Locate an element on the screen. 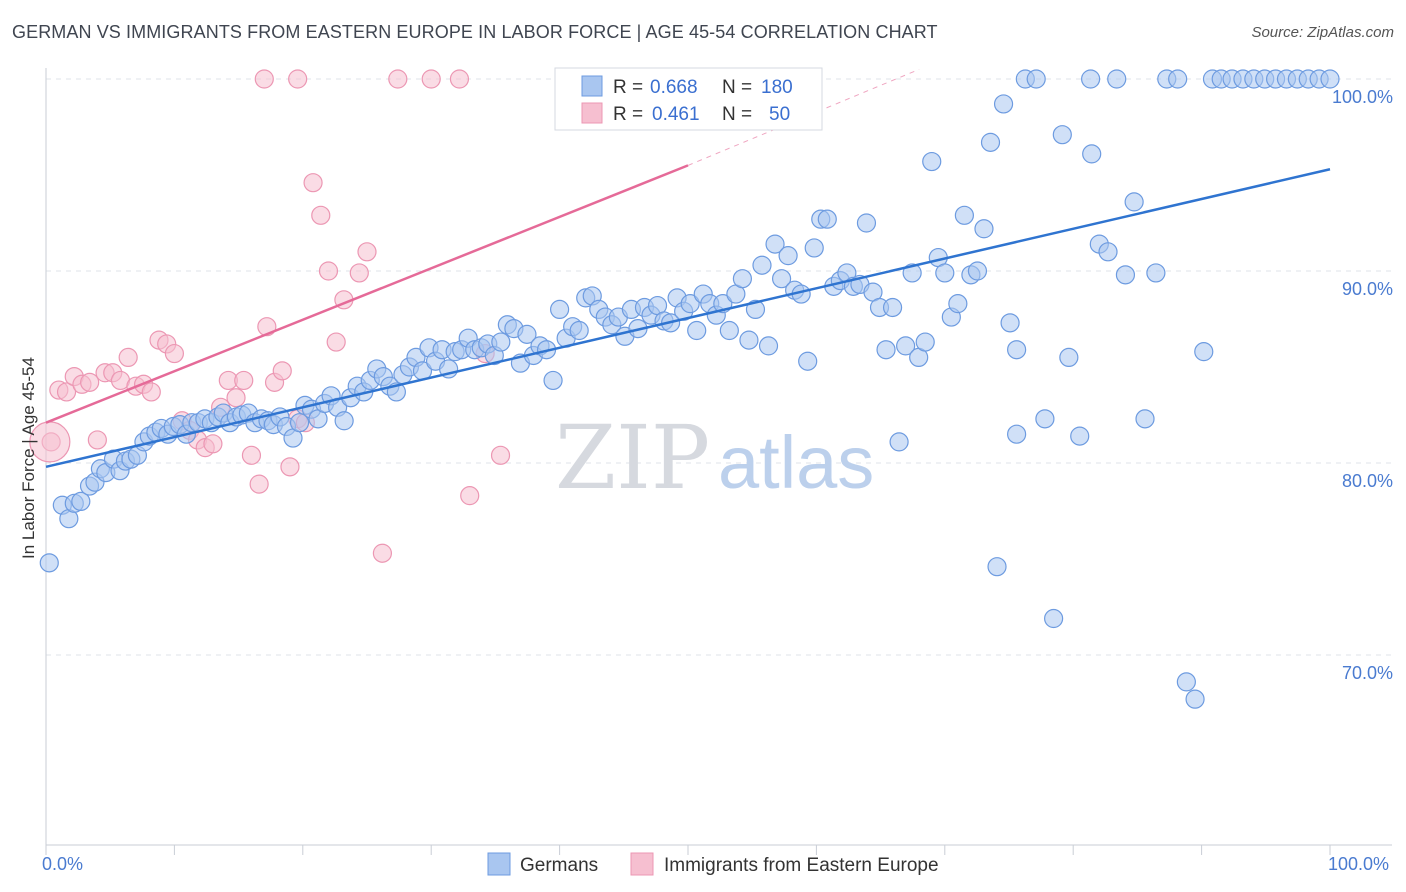 The image size is (1406, 892). series-legend-label-germans: Germans is located at coordinates (559, 865).